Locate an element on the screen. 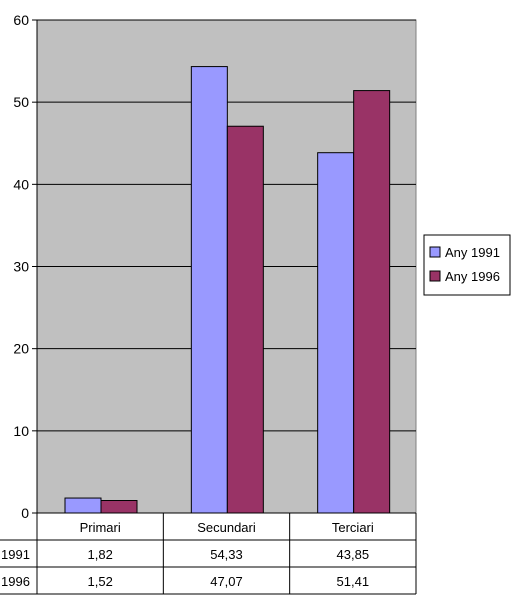 The width and height of the screenshot is (512, 606). table-cell: 51,41 is located at coordinates (353, 581).